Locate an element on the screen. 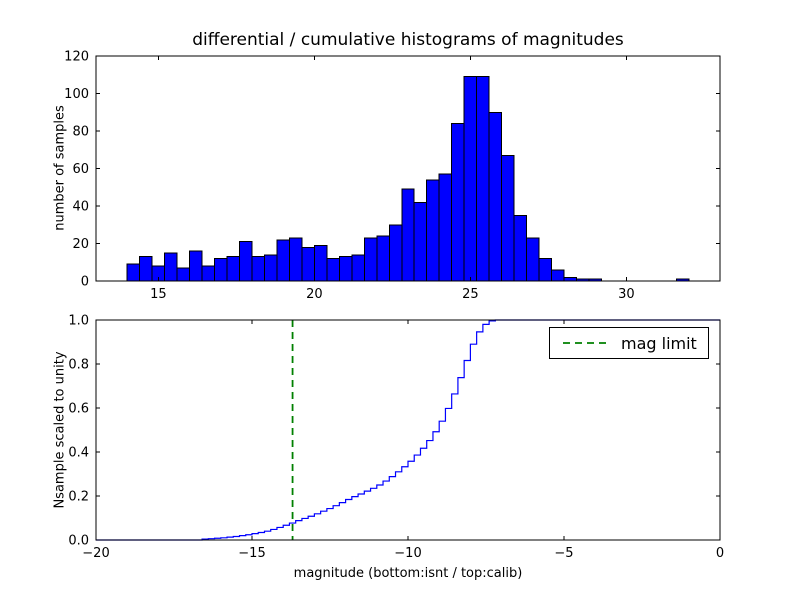 The image size is (800, 600). legend: mag limit is located at coordinates (629, 343).